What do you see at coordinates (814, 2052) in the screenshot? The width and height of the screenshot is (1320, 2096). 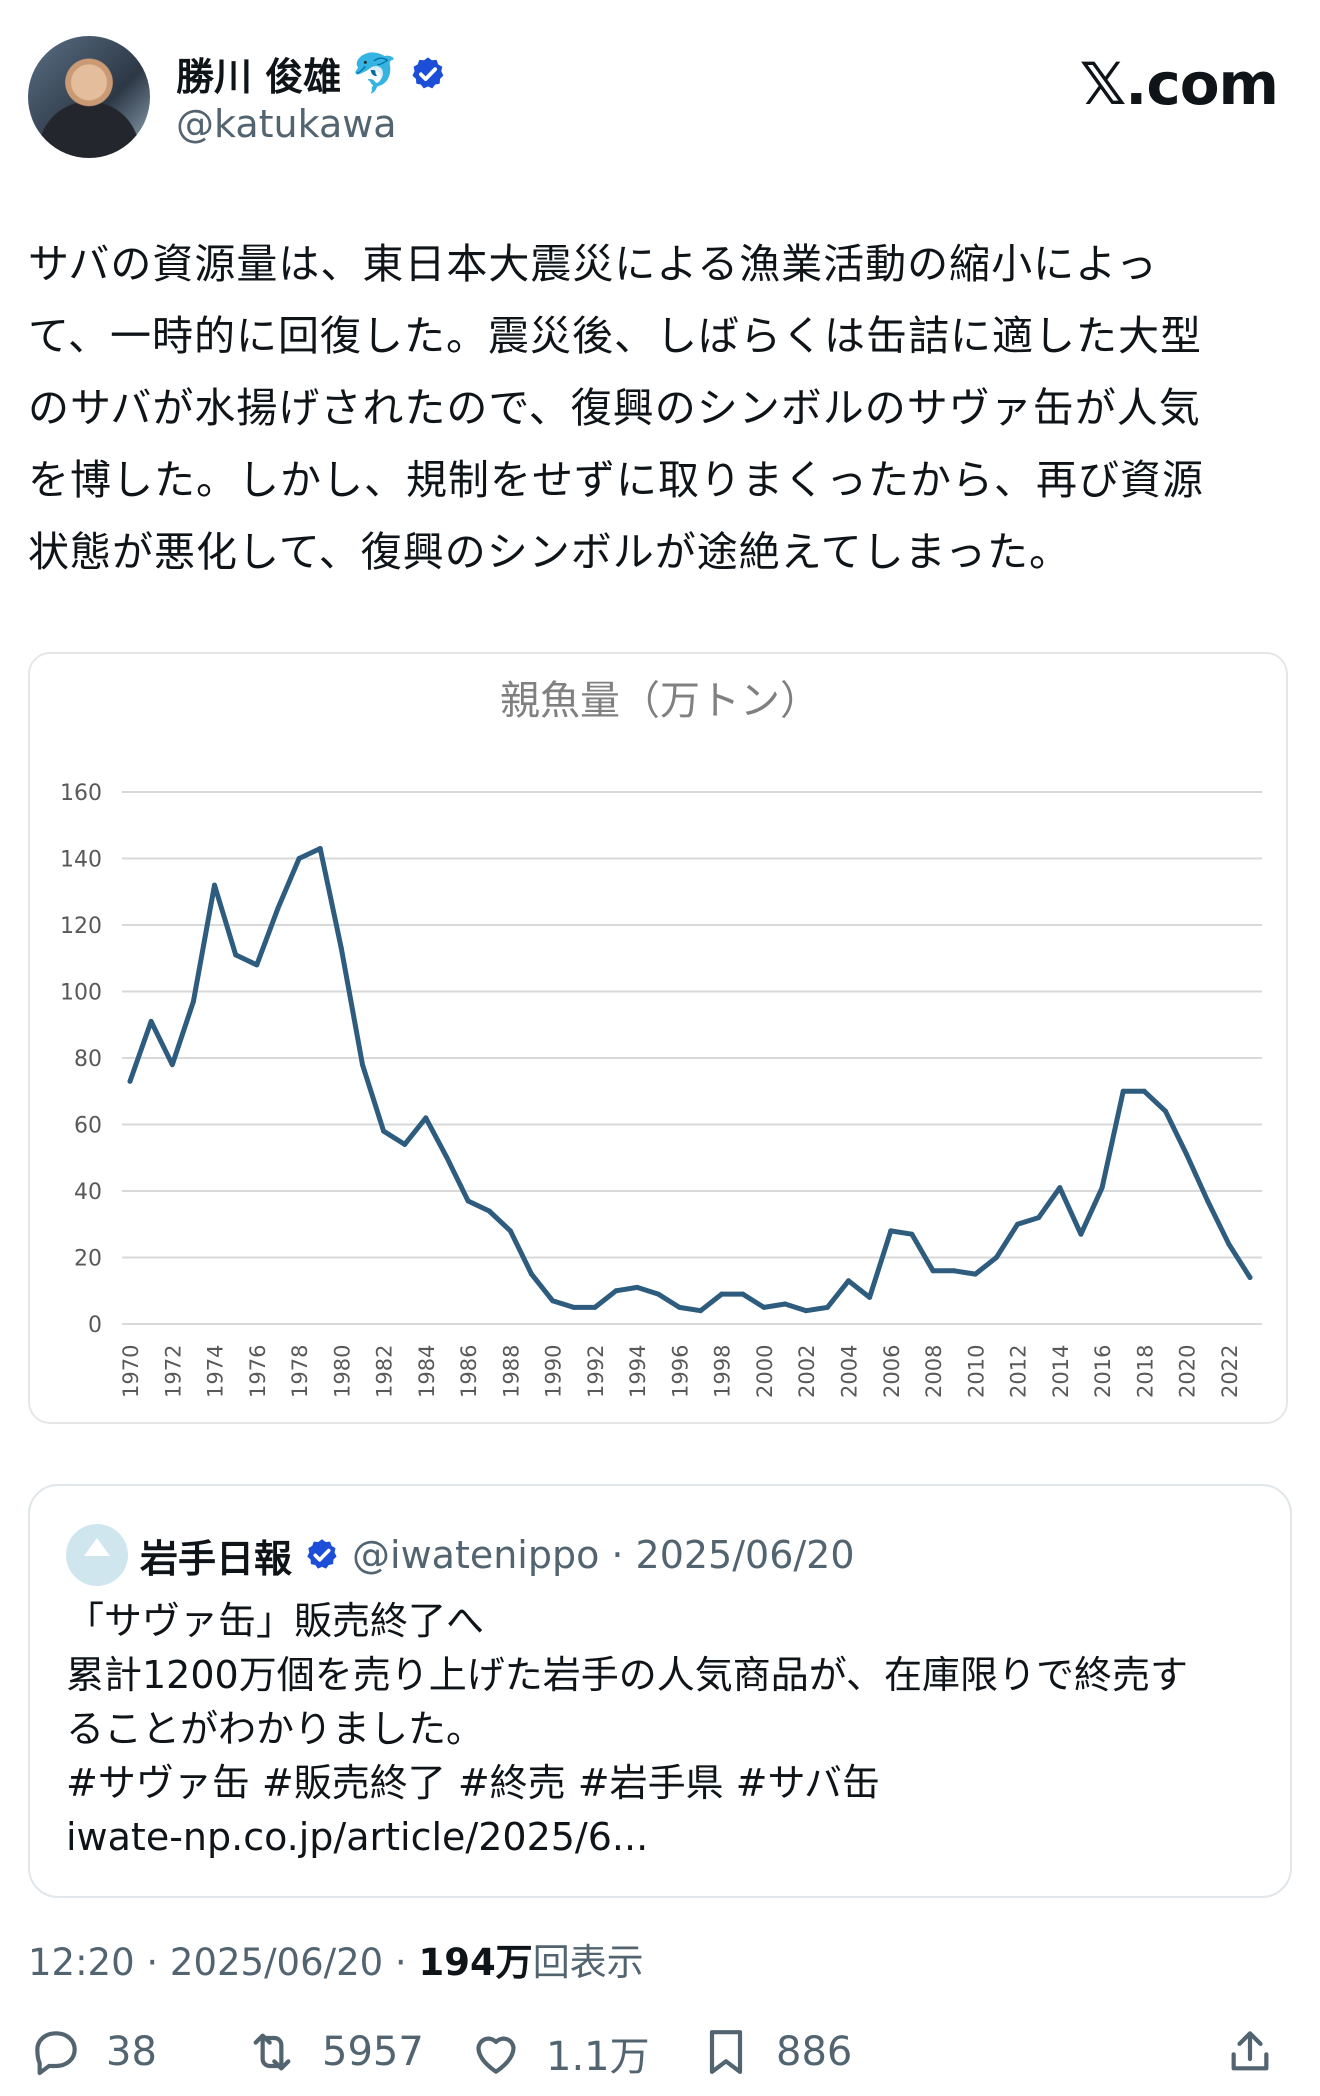 I see `bookmark-count: 886` at bounding box center [814, 2052].